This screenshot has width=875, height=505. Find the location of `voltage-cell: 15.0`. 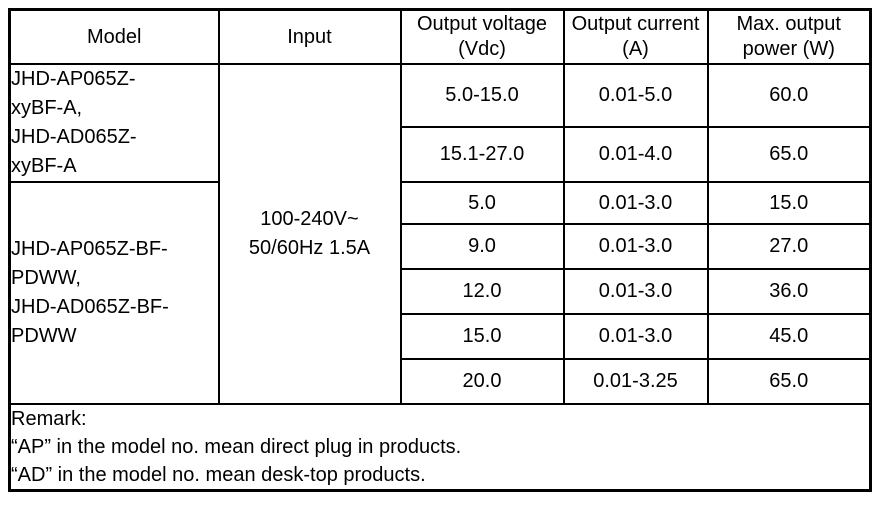

voltage-cell: 15.0 is located at coordinates (482, 336).